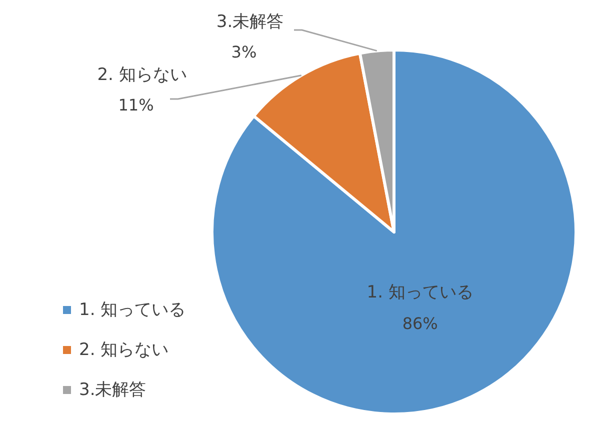  Describe the element at coordinates (420, 292) in the screenshot. I see `slice-label: 1. 知っている` at that location.